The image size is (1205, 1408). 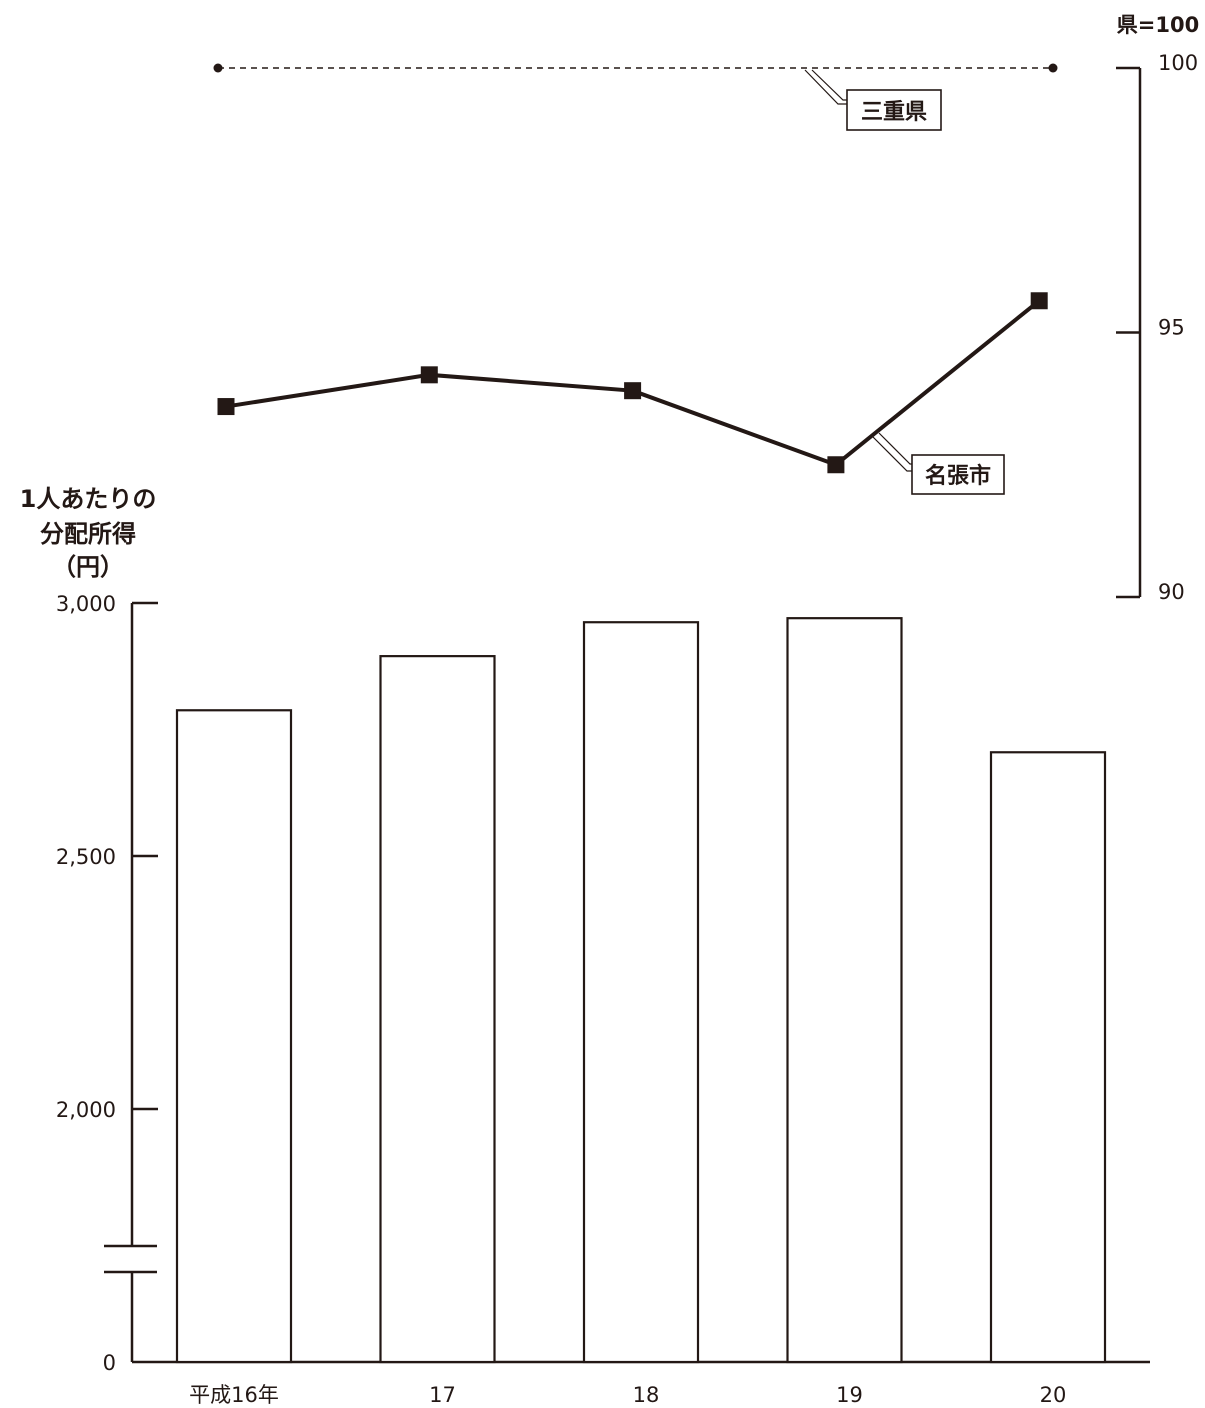 What do you see at coordinates (86, 1110) in the screenshot?
I see `bar-axis-tick-label-1: 2,000` at bounding box center [86, 1110].